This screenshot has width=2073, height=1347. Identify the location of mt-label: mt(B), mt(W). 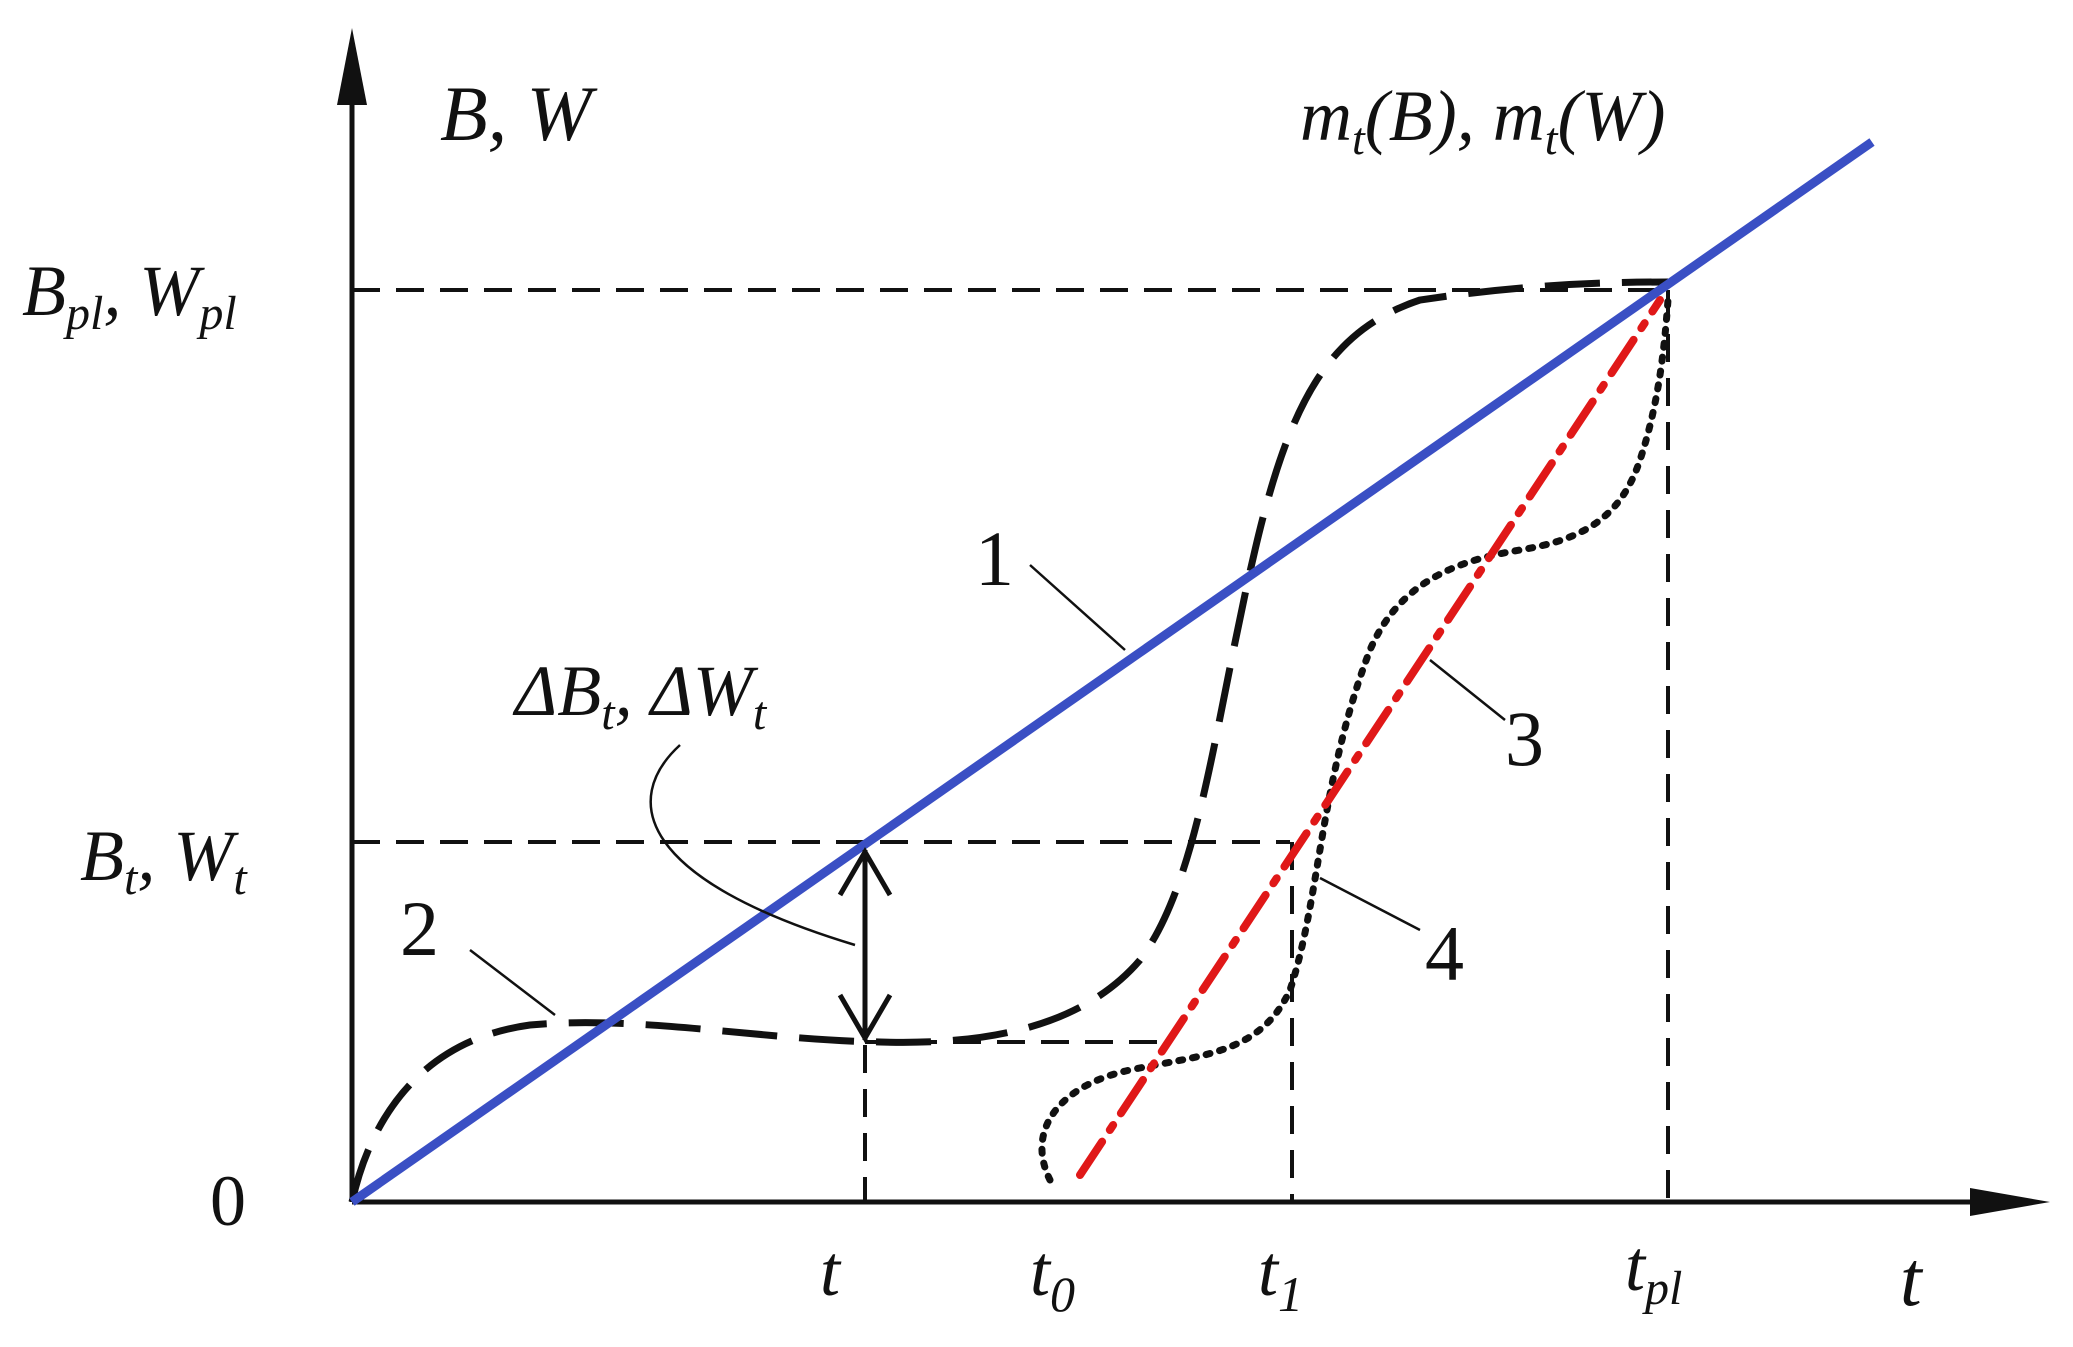
(1482, 120).